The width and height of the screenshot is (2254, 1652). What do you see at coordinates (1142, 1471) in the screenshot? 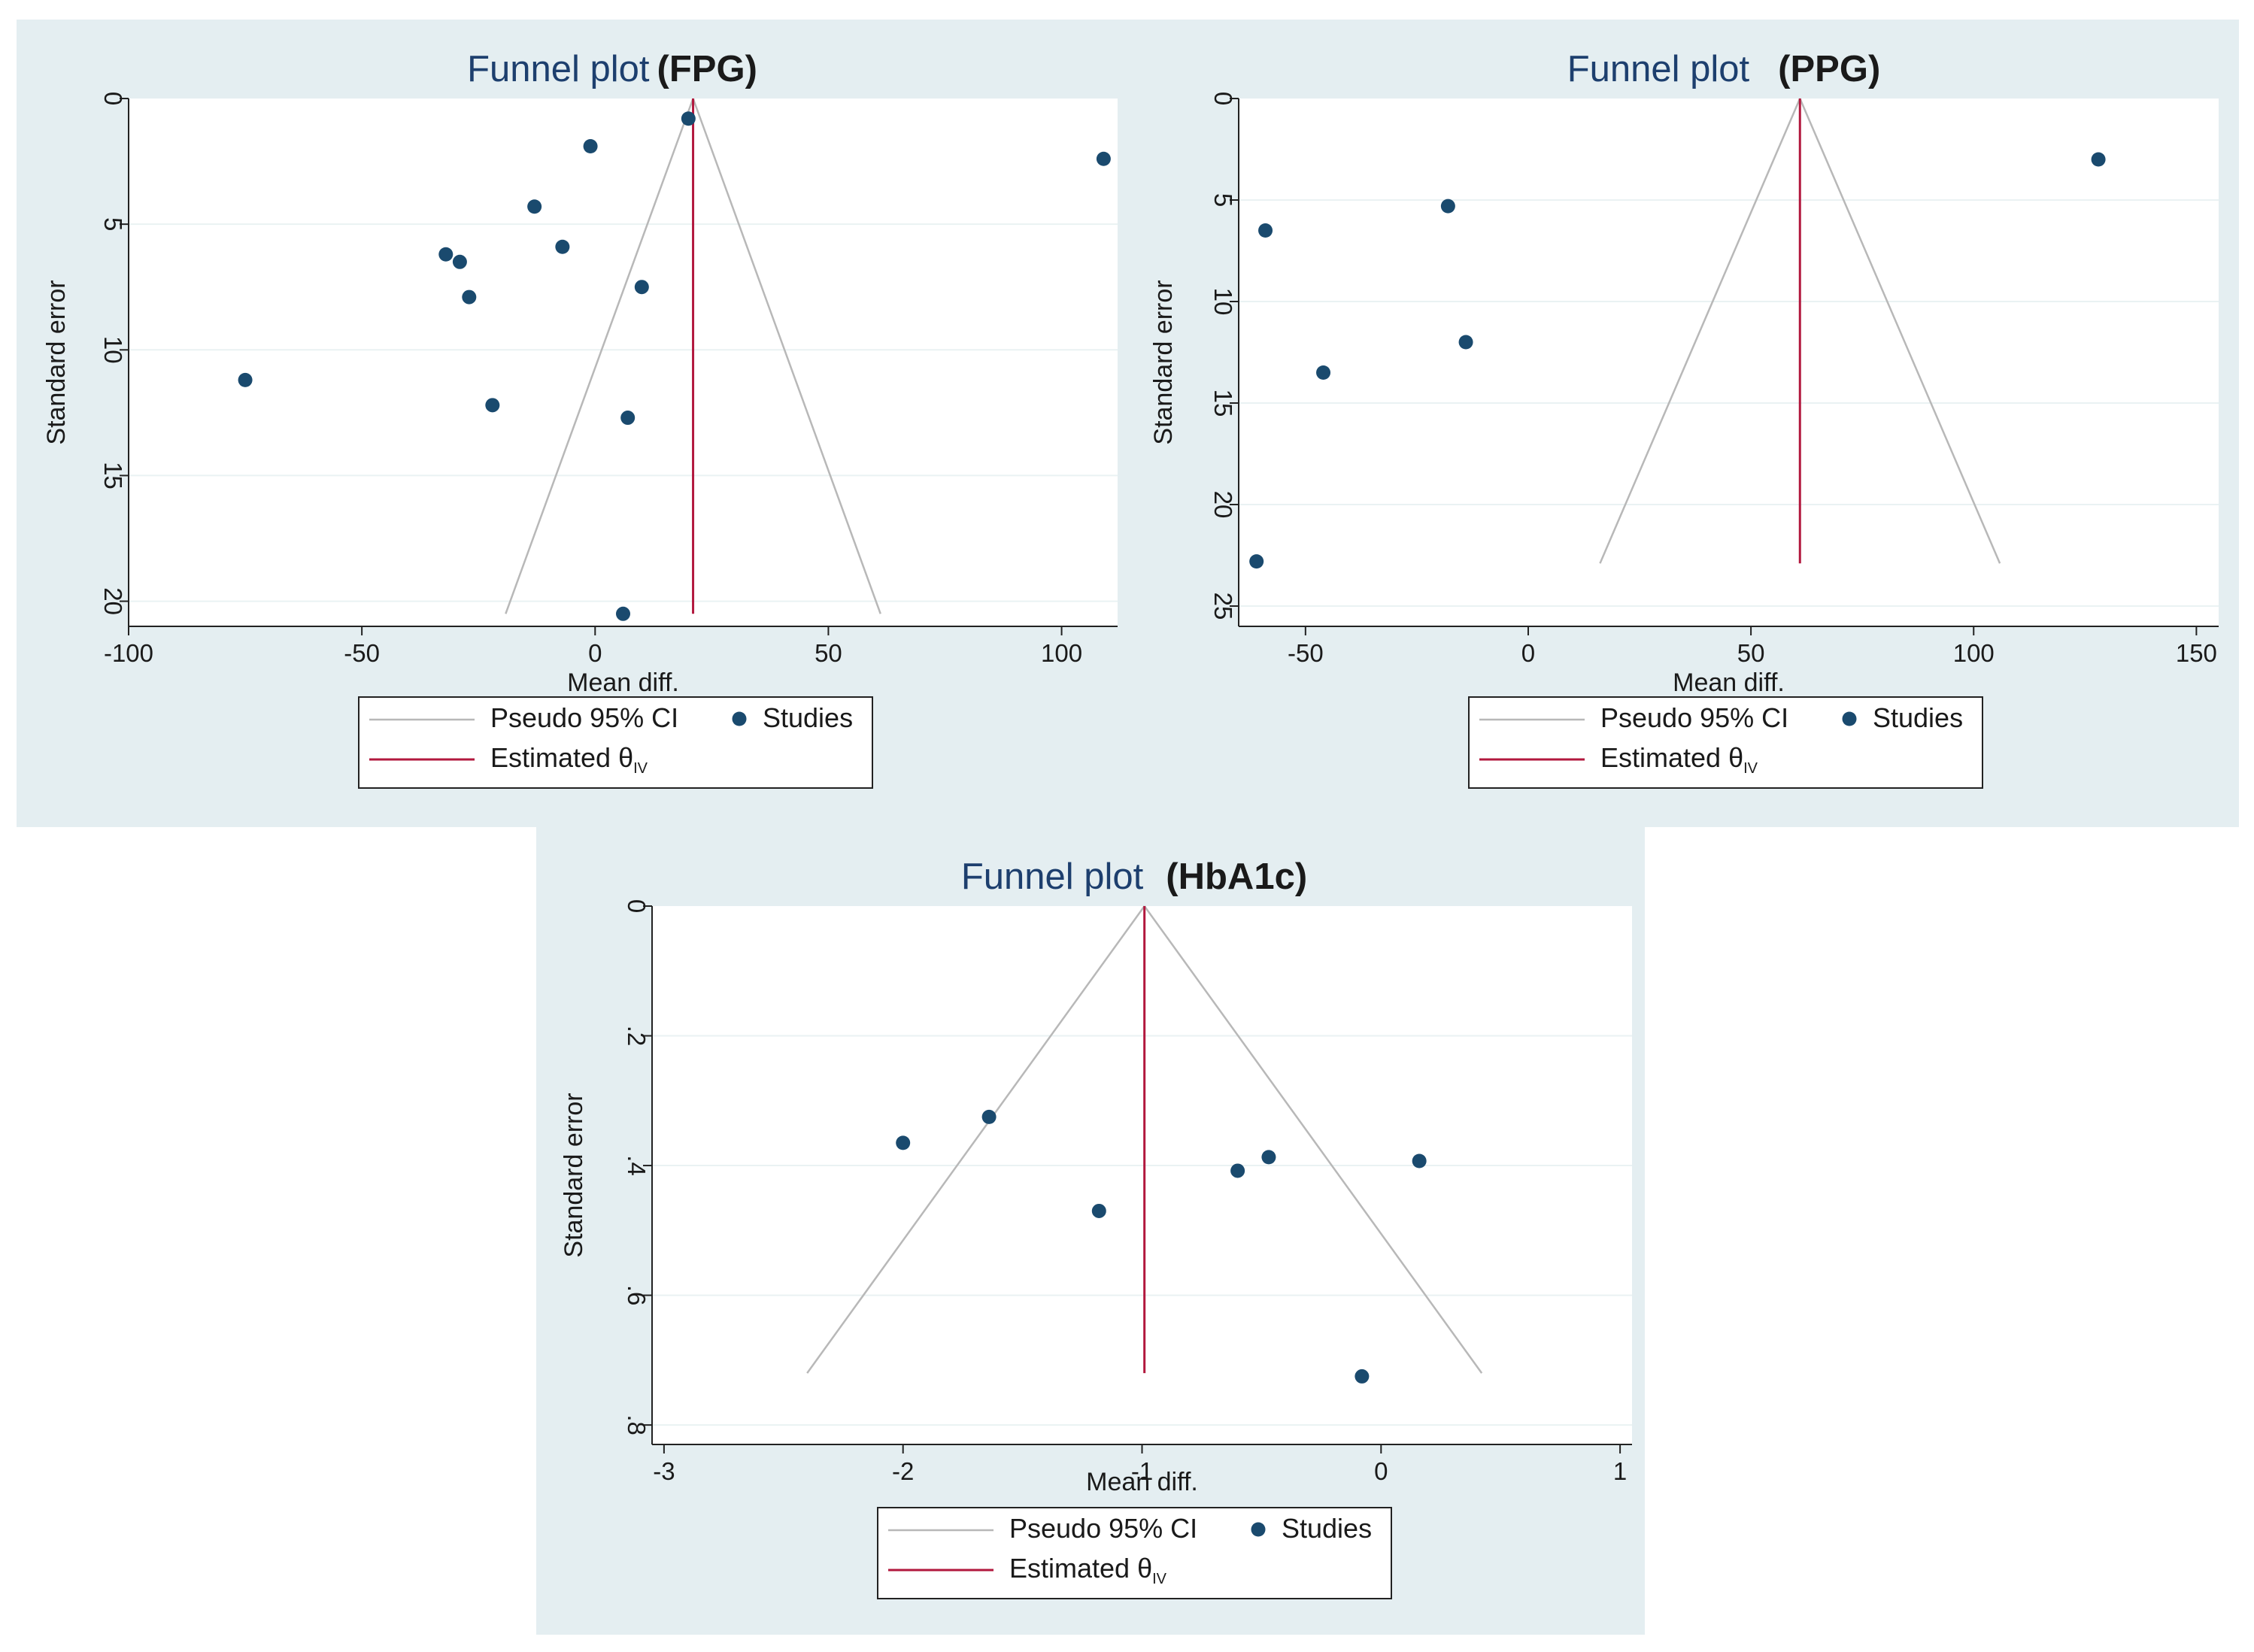
I see `x-tick-label: -1` at bounding box center [1142, 1471].